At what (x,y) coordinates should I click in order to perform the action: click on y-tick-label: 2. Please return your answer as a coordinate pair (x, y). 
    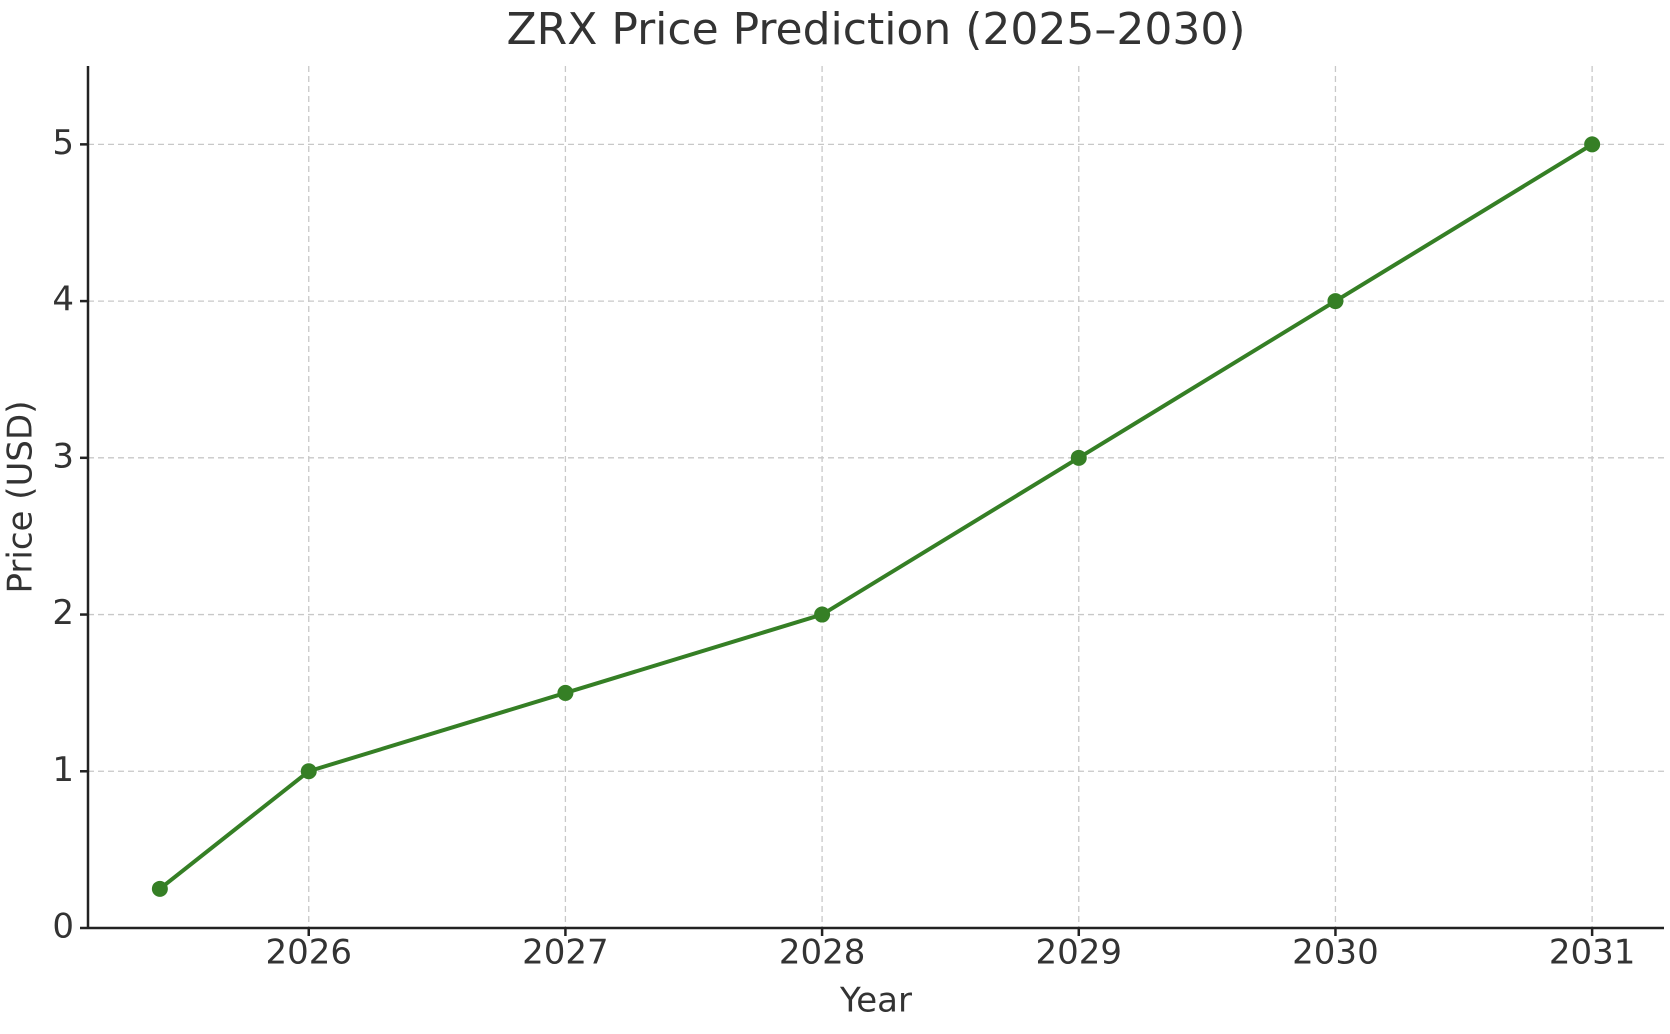
    Looking at the image, I should click on (63, 613).